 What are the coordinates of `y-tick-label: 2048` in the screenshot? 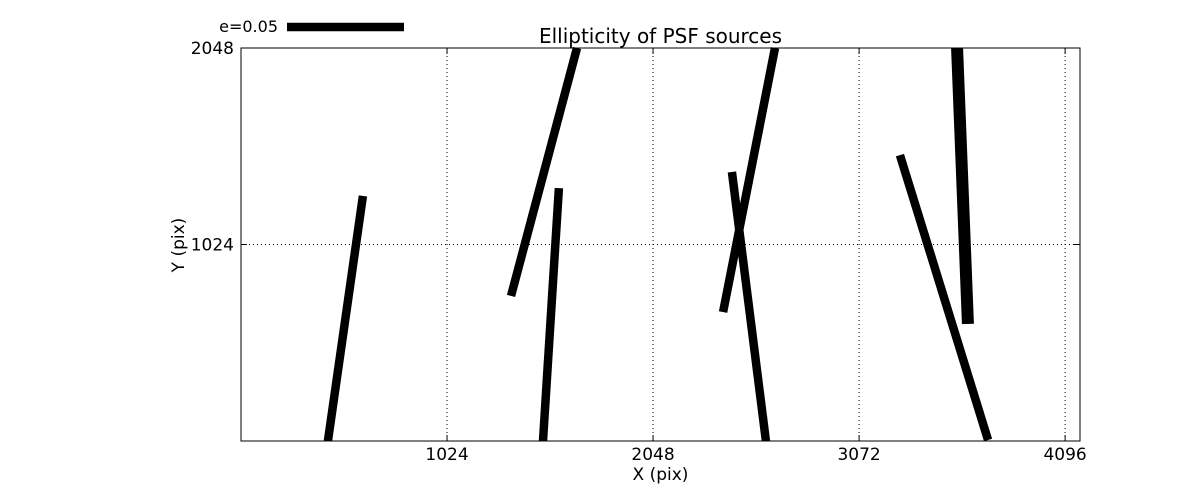 It's located at (212, 49).